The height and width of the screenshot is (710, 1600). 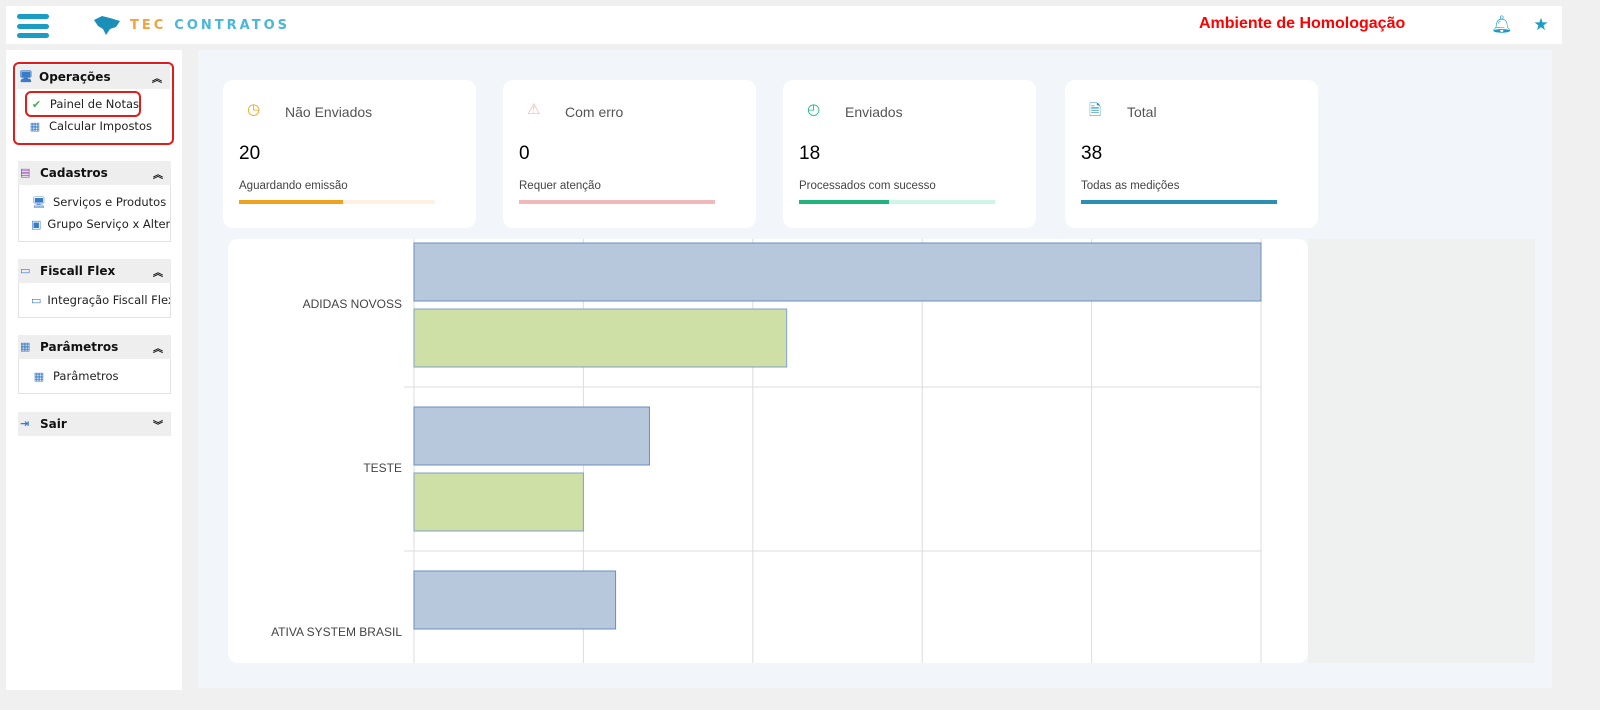 I want to click on check-circle-icon: ◴, so click(x=814, y=109).